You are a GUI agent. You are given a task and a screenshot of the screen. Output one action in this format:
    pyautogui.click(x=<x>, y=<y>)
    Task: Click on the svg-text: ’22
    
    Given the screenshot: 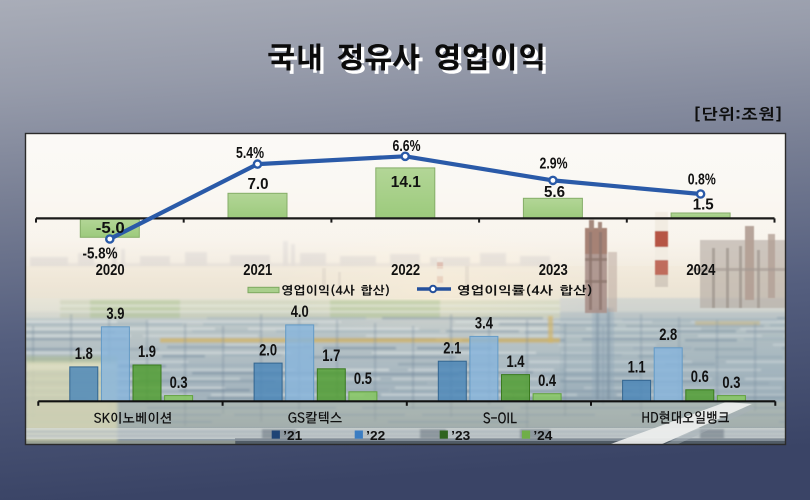 What is the action you would take?
    pyautogui.click(x=375, y=435)
    